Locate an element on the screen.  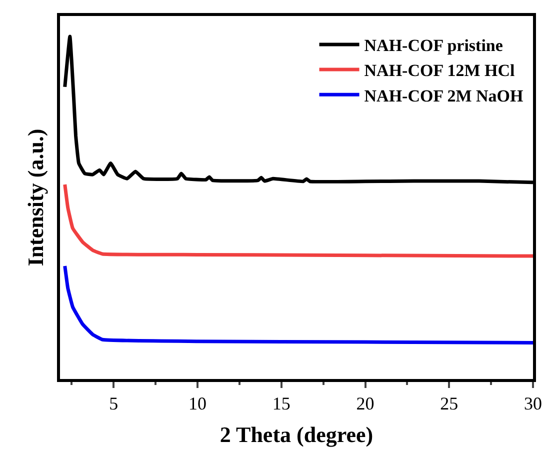
x-tick-label: 10 is located at coordinates (197, 403).